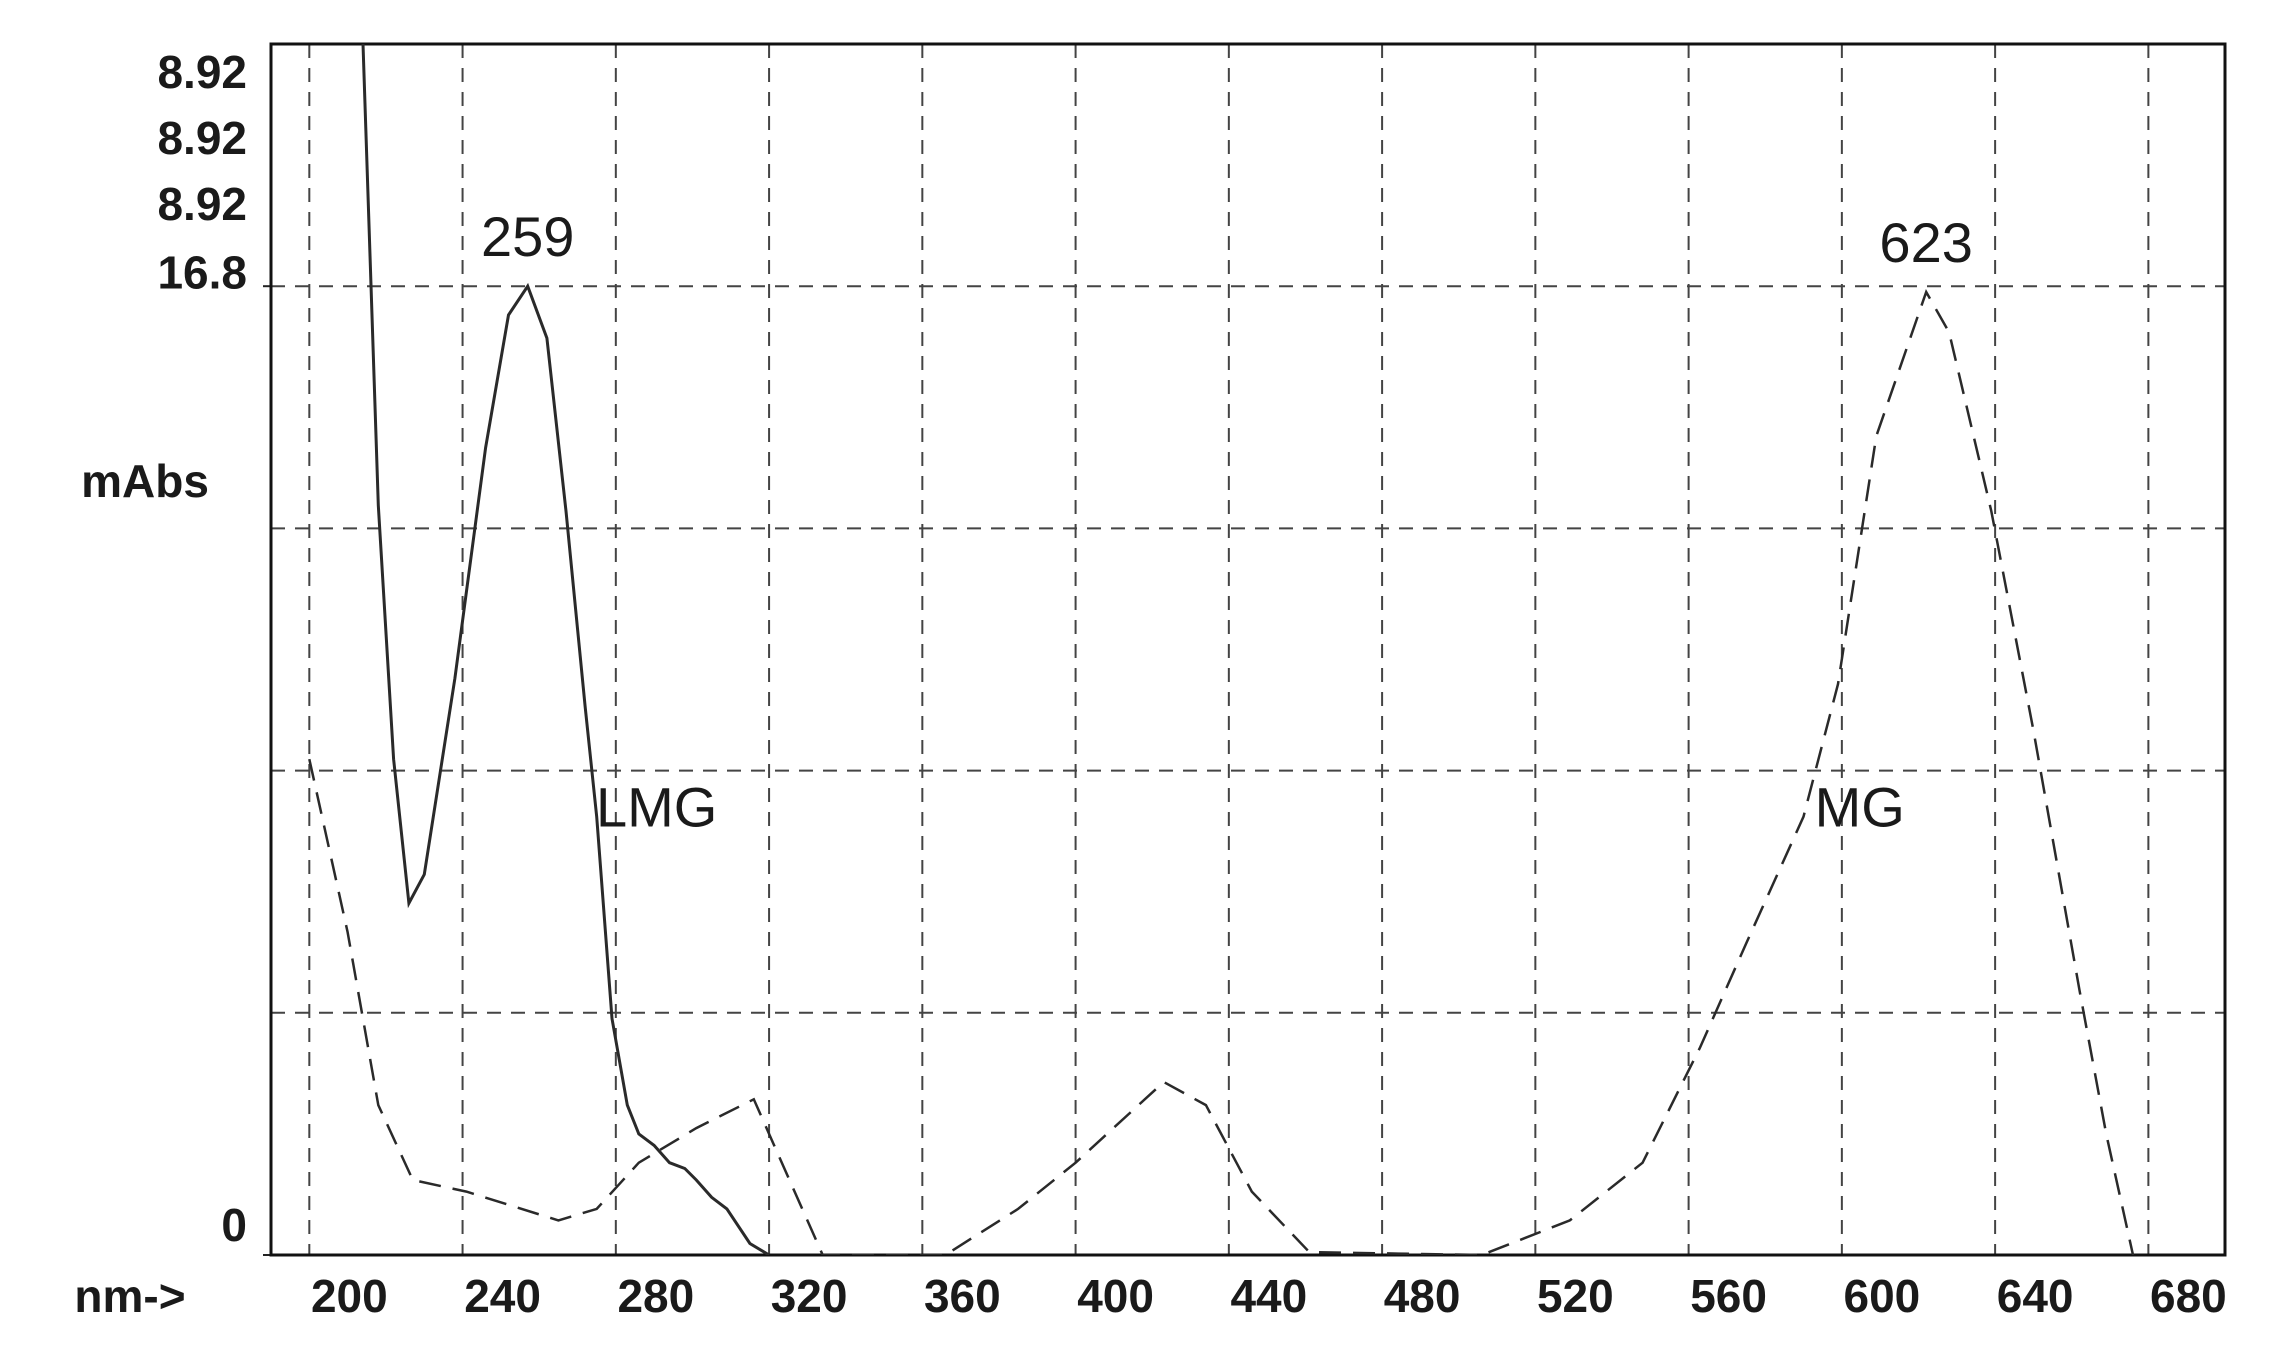 The height and width of the screenshot is (1366, 2283). Describe the element at coordinates (202, 272) in the screenshot. I see `y-tick-label: 16.8` at that location.